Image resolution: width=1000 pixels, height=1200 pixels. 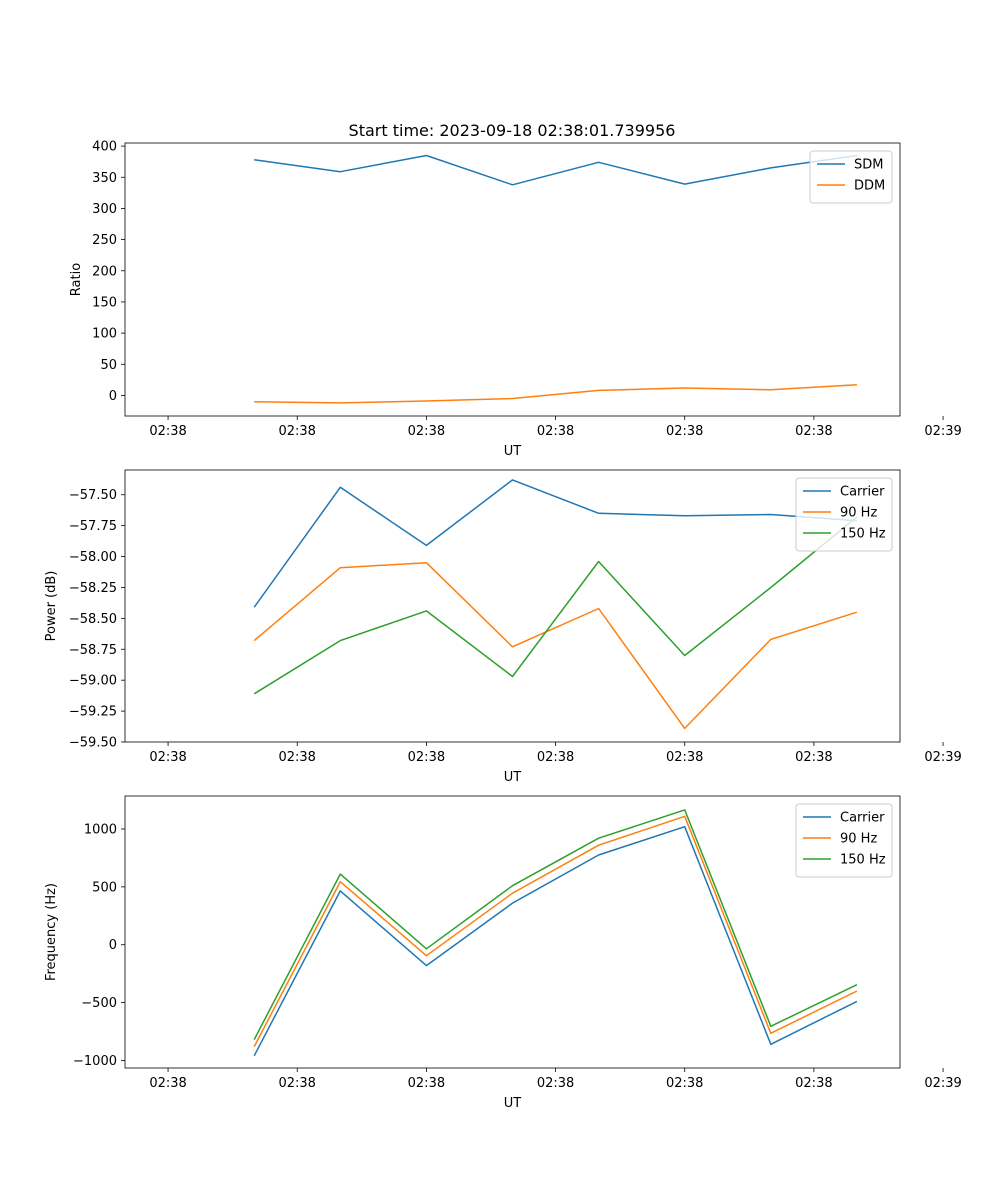 I want to click on y-axis-label: Ratio, so click(x=76, y=279).